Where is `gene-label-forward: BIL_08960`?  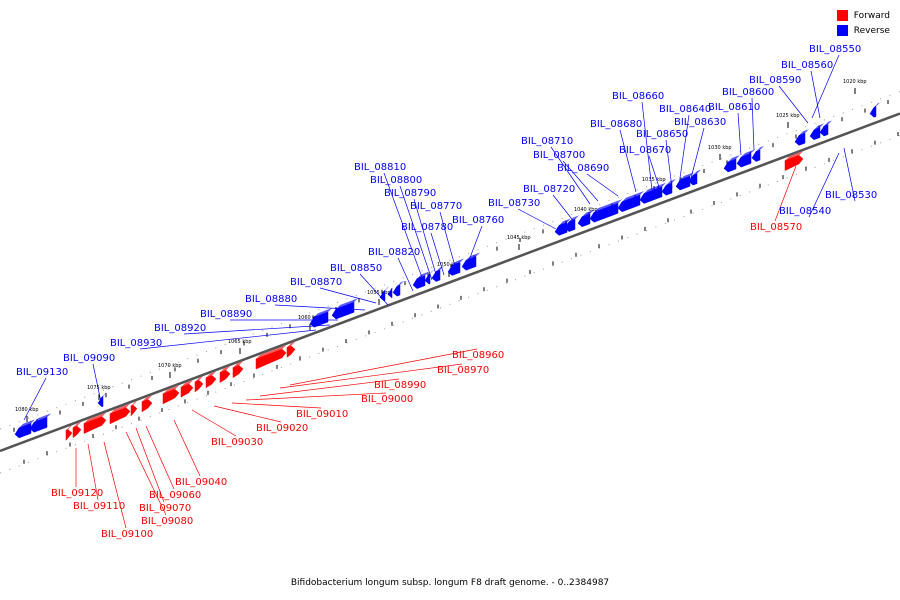
gene-label-forward: BIL_08960 is located at coordinates (478, 355).